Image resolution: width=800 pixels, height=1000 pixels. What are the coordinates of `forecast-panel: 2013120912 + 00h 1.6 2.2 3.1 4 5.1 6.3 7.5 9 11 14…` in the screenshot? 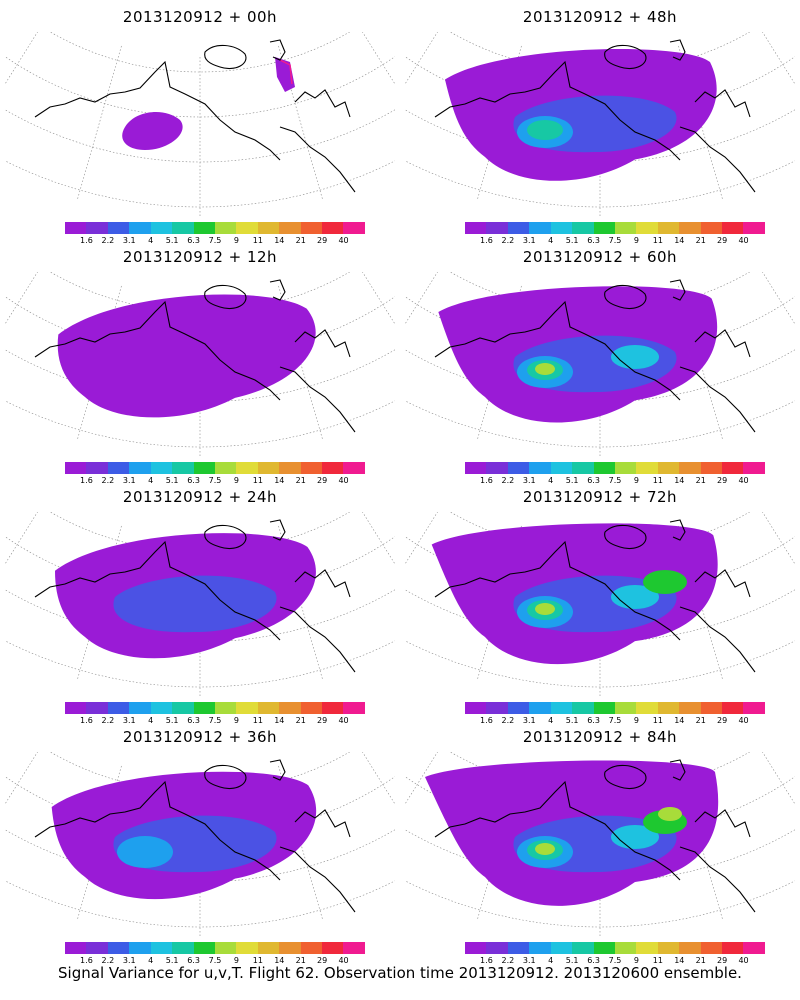 It's located at (200, 124).